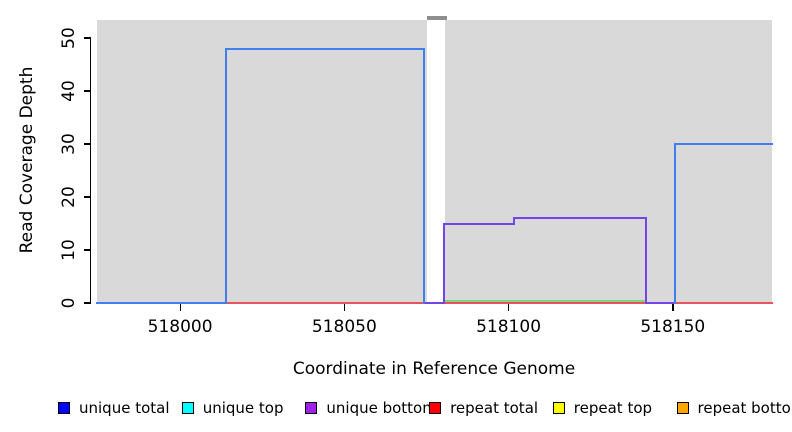  Describe the element at coordinates (64, 407) in the screenshot. I see `legend-swatch-unique-total` at that location.